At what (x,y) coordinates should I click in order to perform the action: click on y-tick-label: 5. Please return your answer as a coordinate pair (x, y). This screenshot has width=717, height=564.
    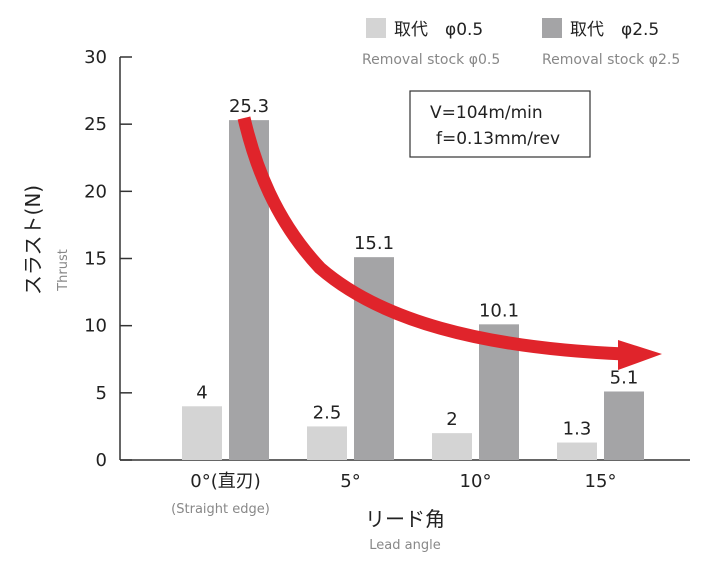
    Looking at the image, I should click on (101, 393).